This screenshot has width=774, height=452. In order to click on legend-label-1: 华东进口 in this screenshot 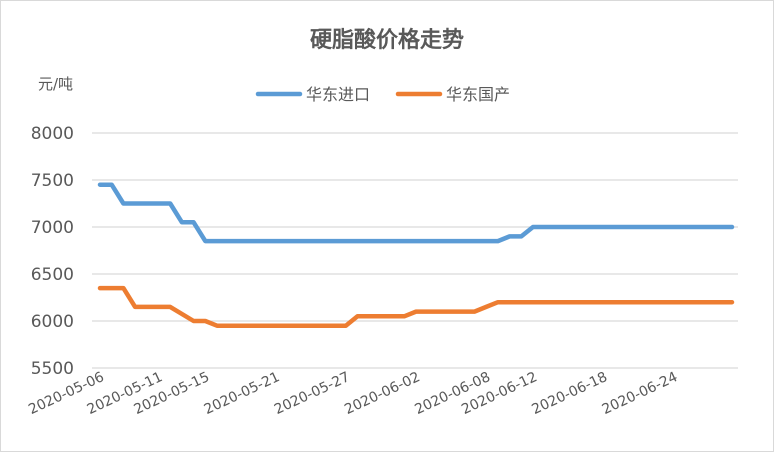, I will do `click(338, 94)`.